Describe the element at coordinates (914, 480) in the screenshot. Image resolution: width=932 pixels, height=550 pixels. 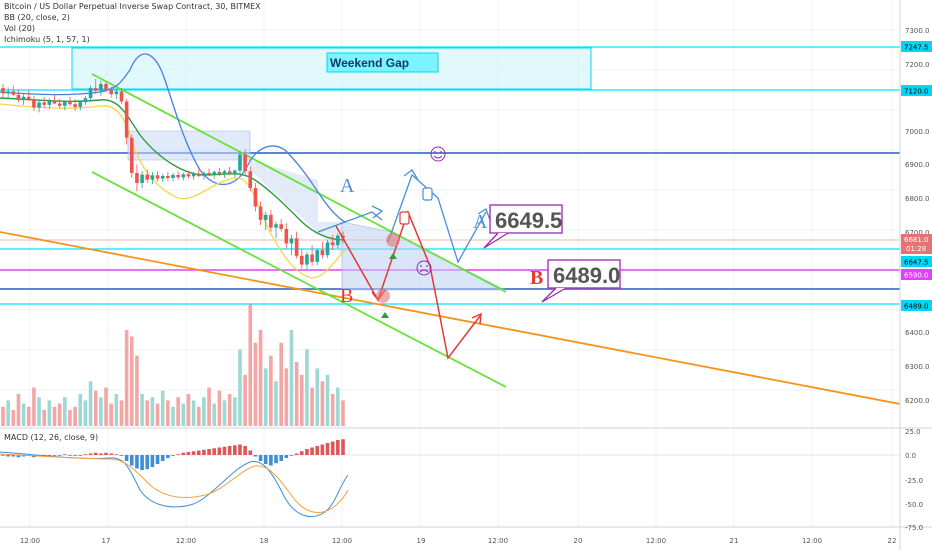
I see `macd-axis: 25.0 0.0 -25.0 -50.0 -75.0` at that location.